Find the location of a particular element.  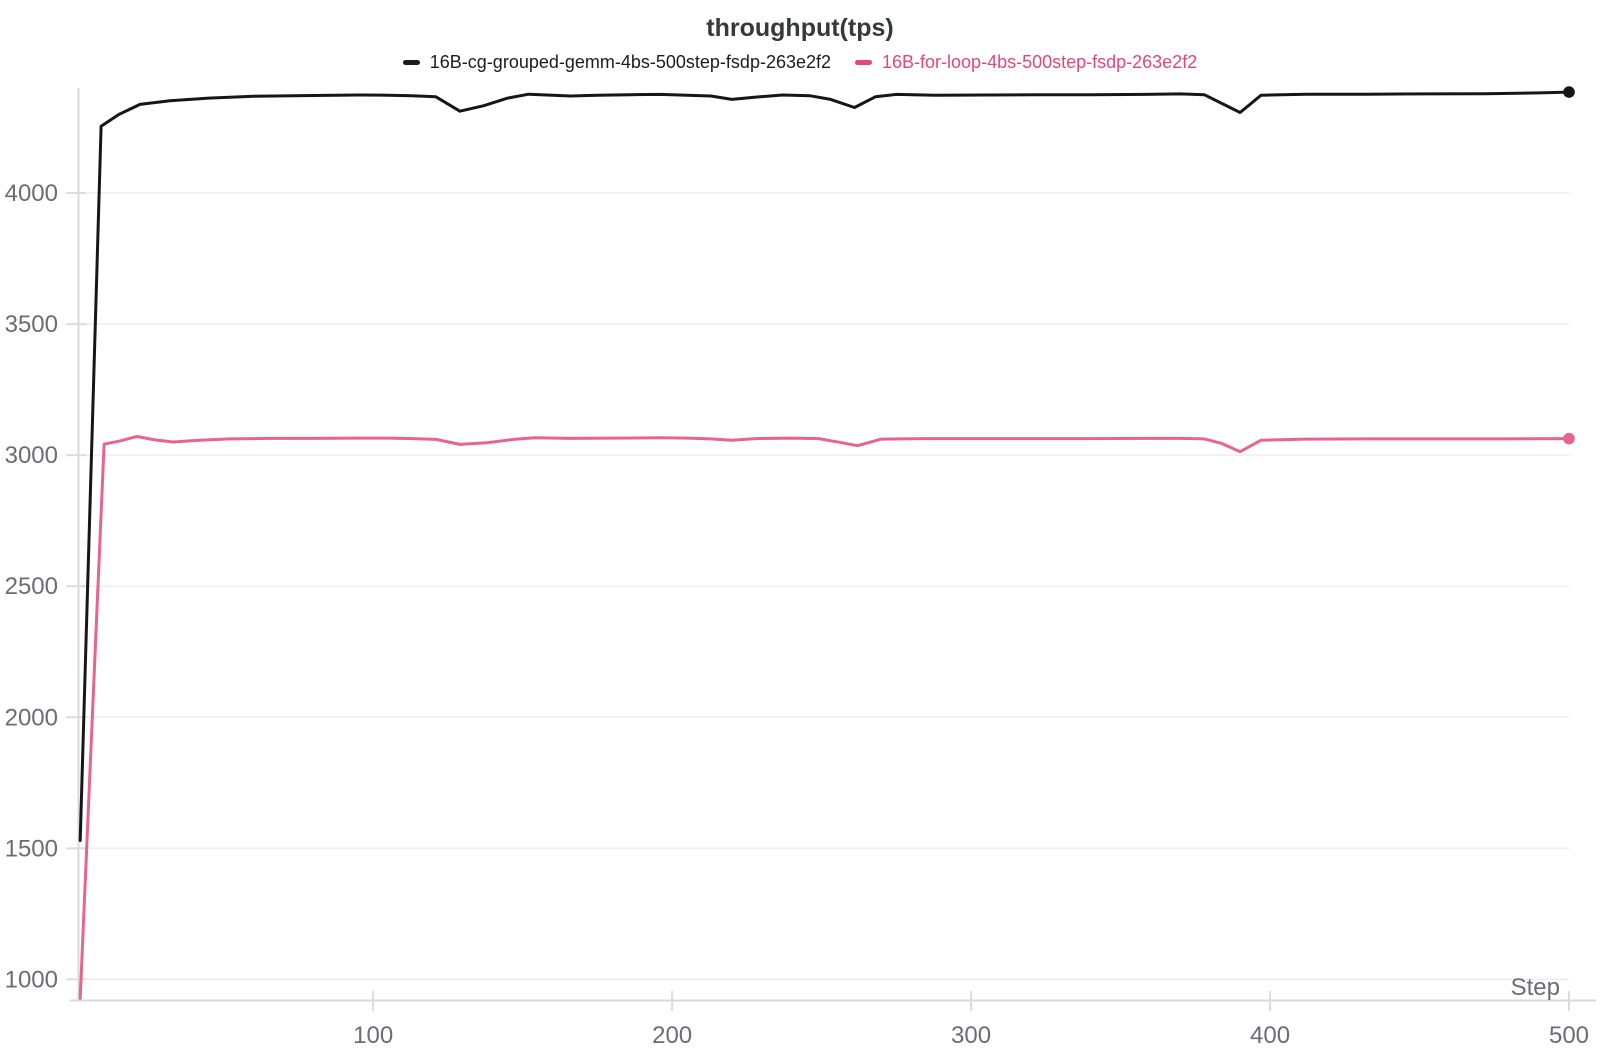

legend-swatch-cg-grouped-gemm-icon is located at coordinates (411, 62).